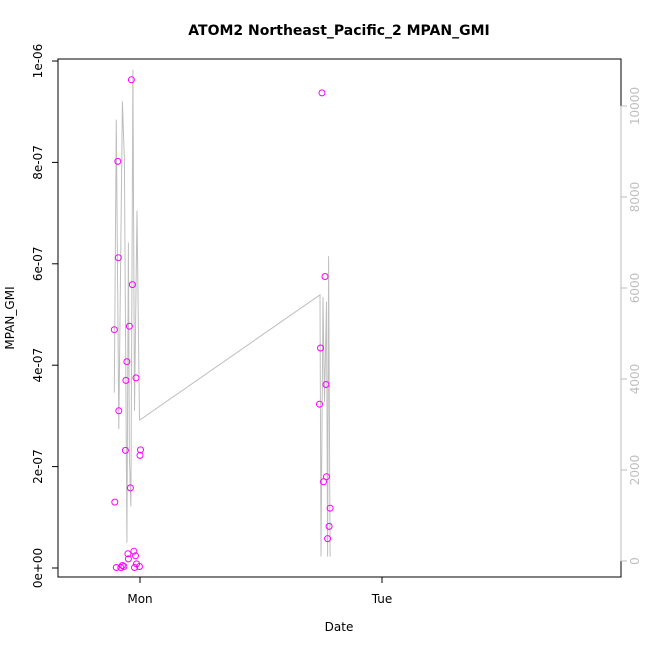  I want to click on left-axis: 0e+00 2e-07 4e-07 6e-07 8e-07 1e-06, so click(45, 316).